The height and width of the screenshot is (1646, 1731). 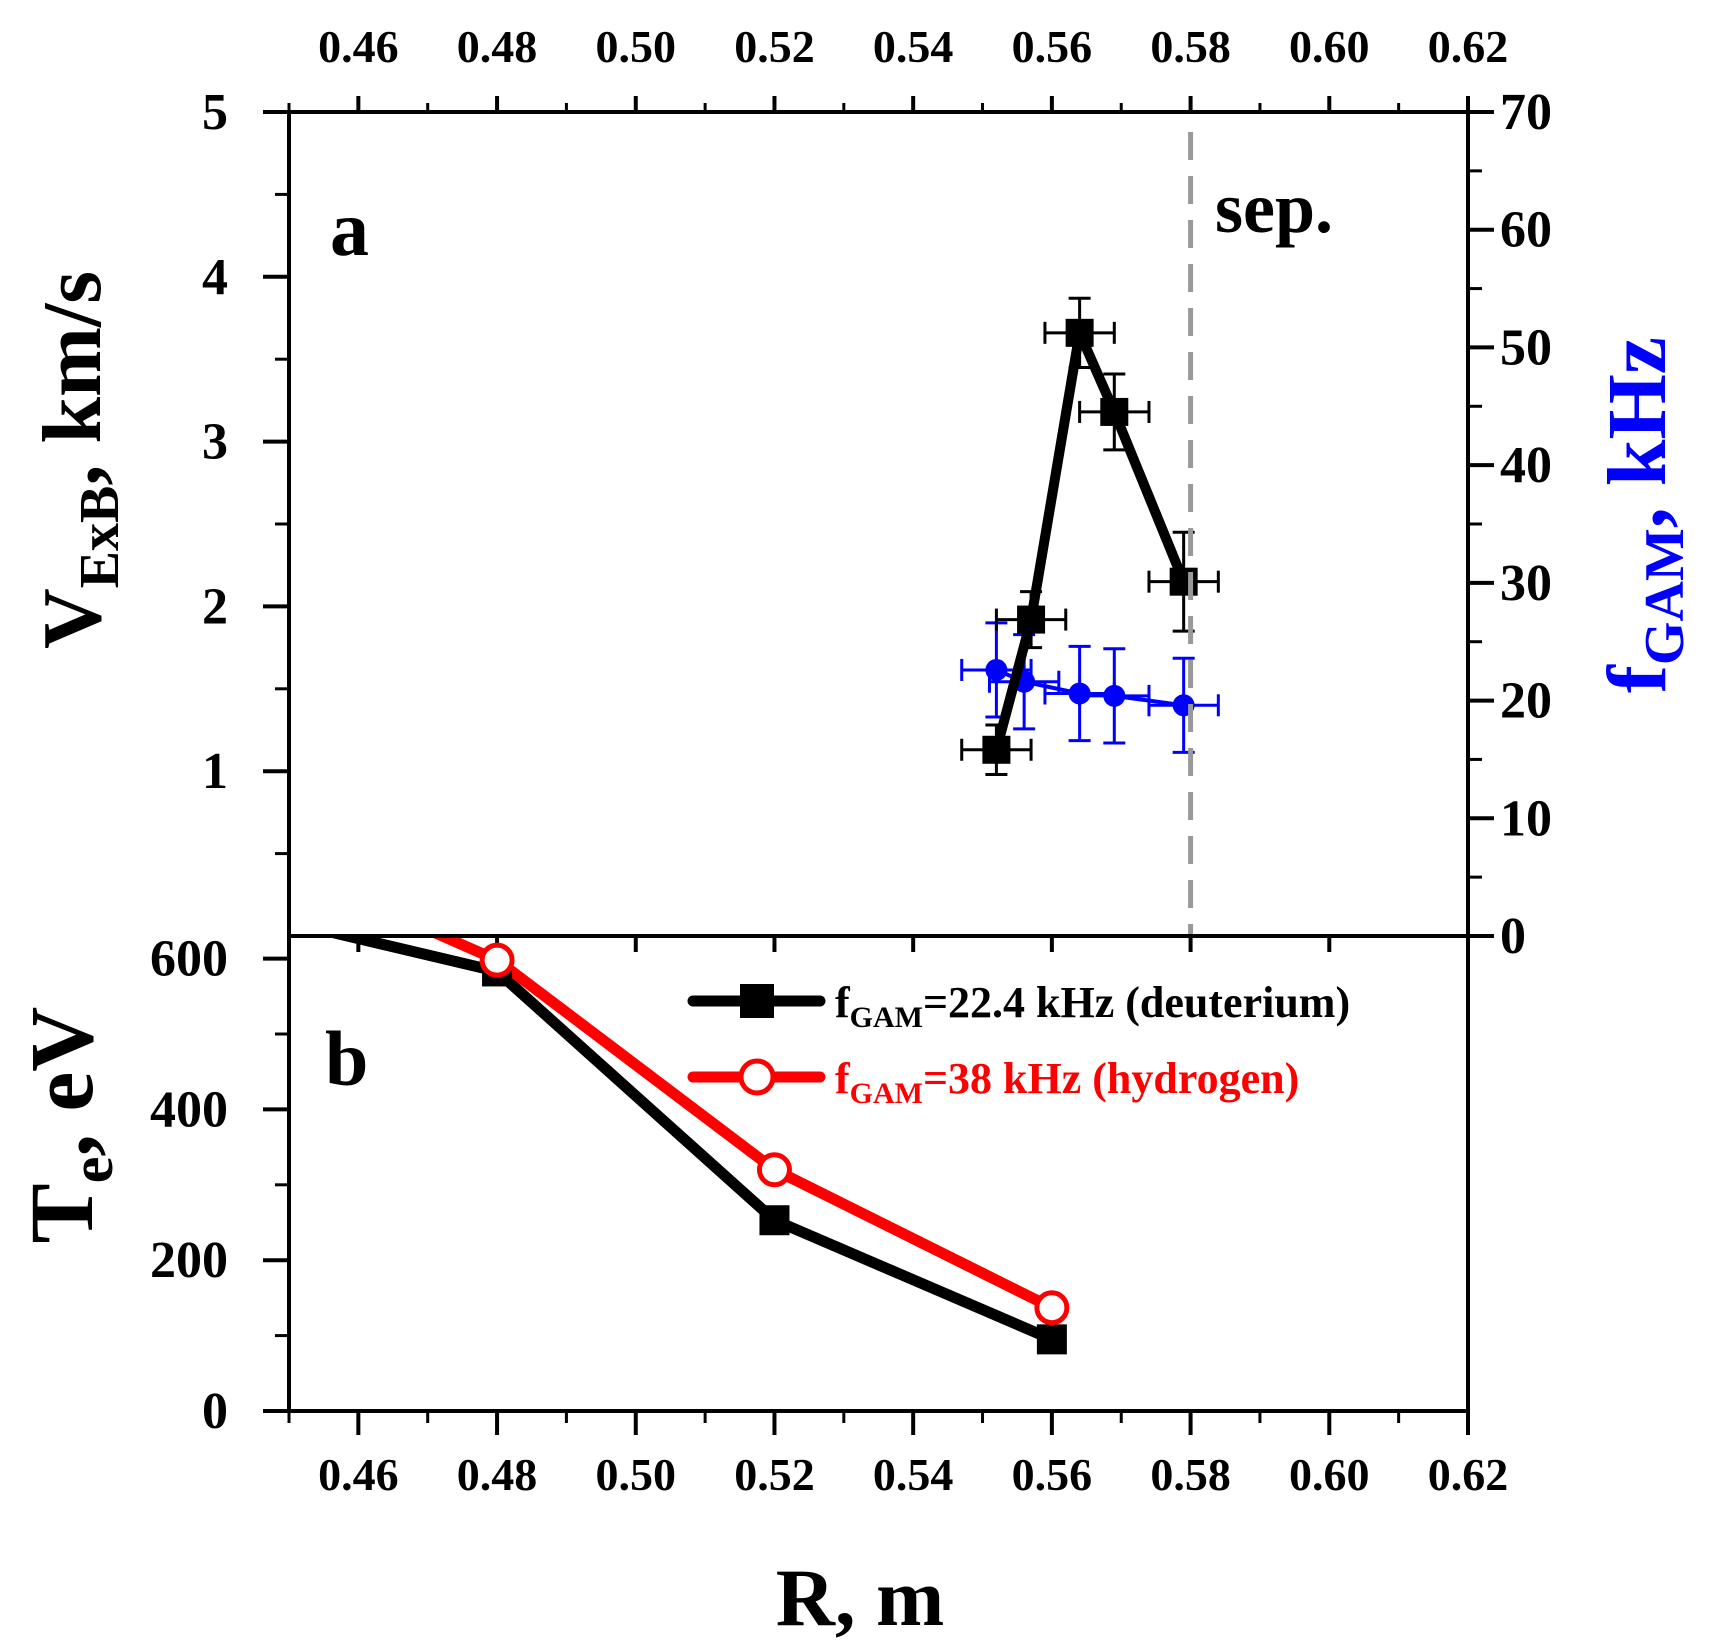 I want to click on x-tick-label: 0.58, so click(x=1190, y=1474).